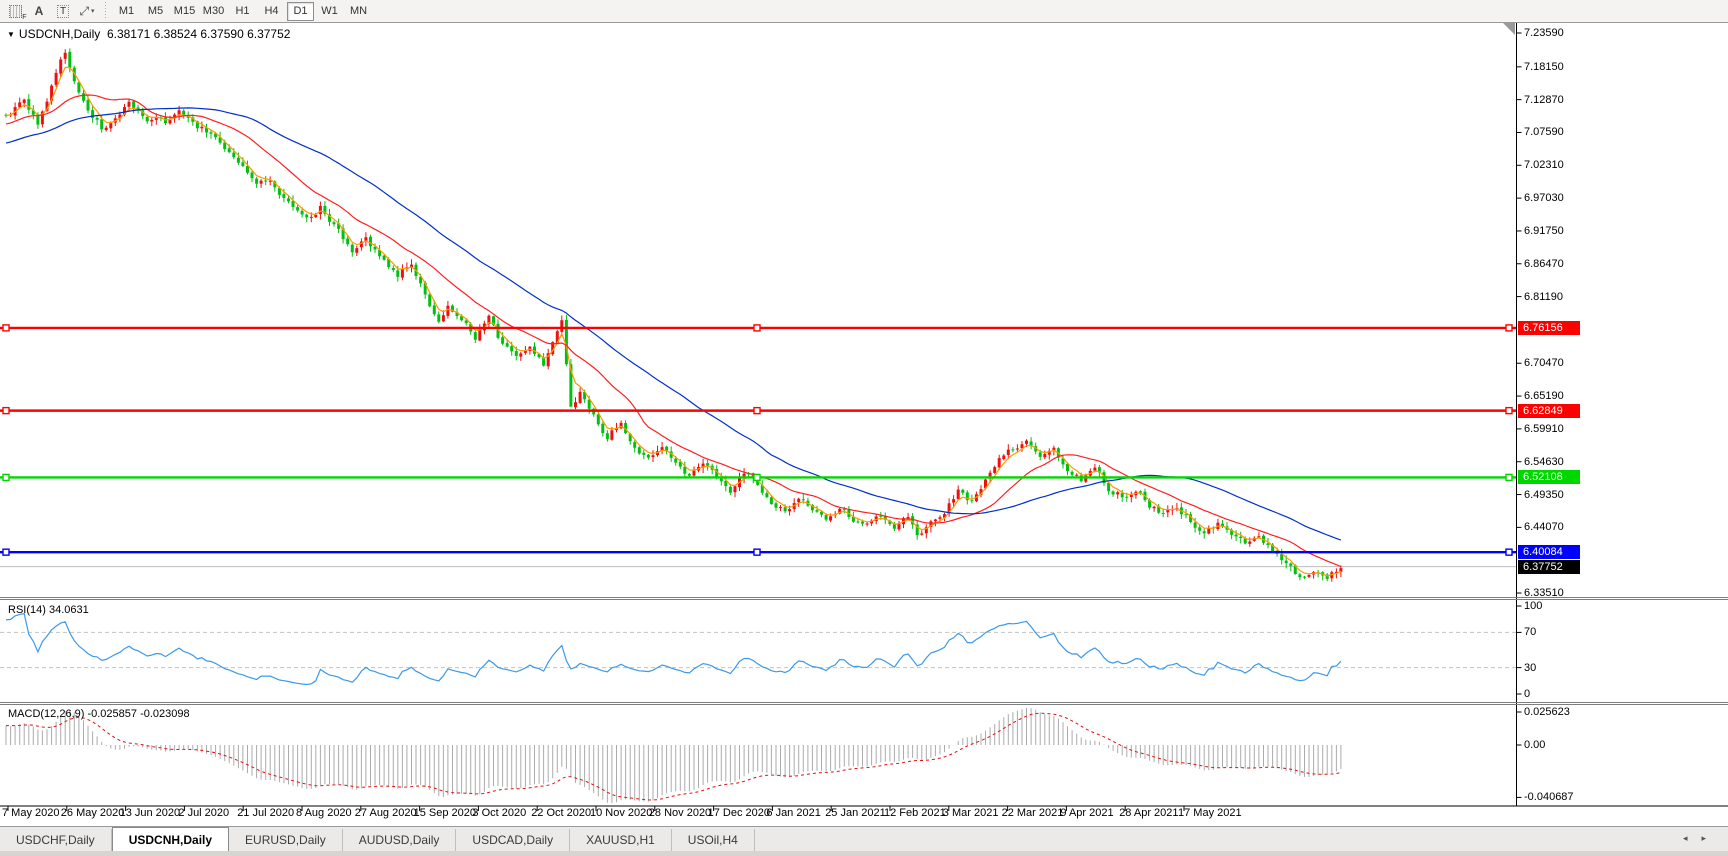 This screenshot has width=1728, height=856. What do you see at coordinates (126, 11) in the screenshot?
I see `timeframe-button-m1: M1` at bounding box center [126, 11].